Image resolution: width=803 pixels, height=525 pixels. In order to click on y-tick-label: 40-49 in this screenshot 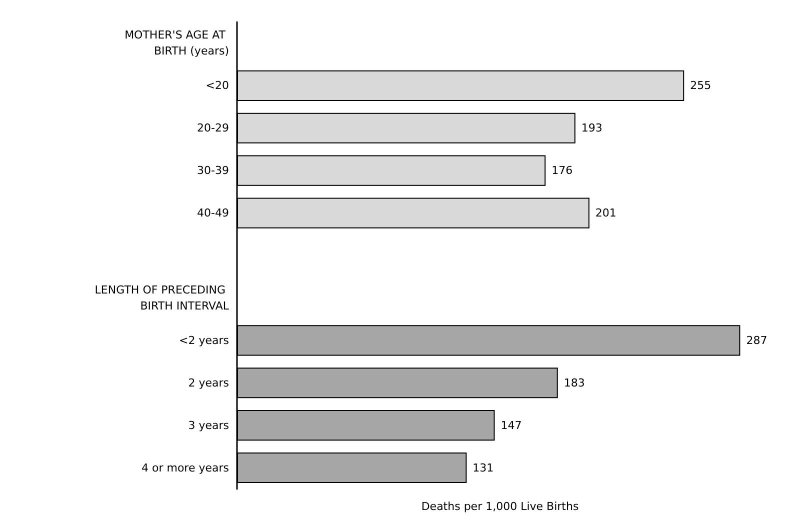, I will do `click(213, 213)`.